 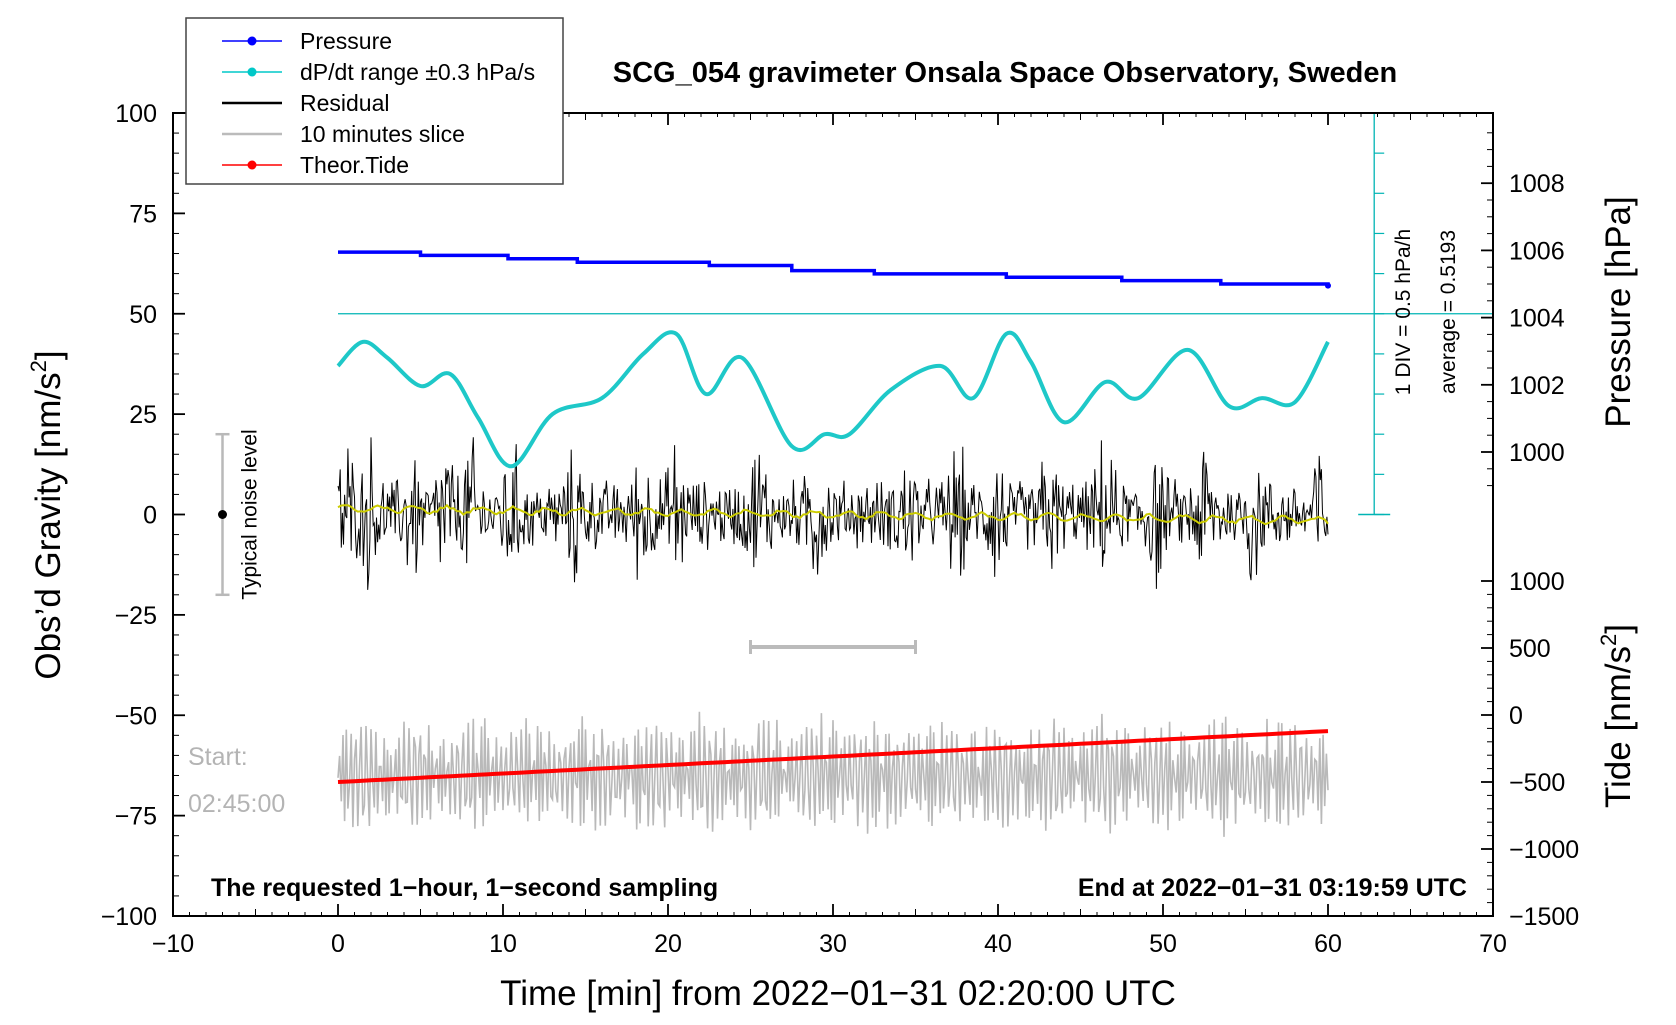 I want to click on gravity-label-sup: 2, so click(x=38, y=366).